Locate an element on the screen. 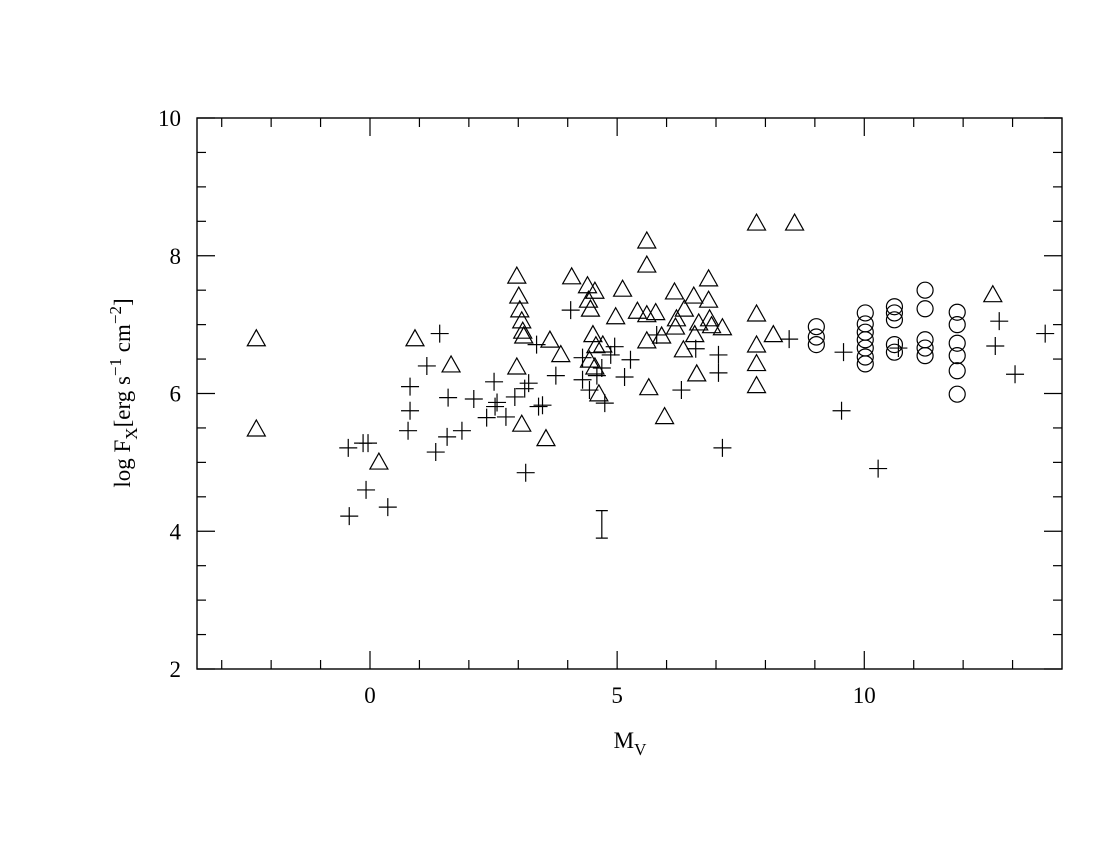 This screenshot has height=850, width=1100. y-tick-label: 2 is located at coordinates (176, 669).